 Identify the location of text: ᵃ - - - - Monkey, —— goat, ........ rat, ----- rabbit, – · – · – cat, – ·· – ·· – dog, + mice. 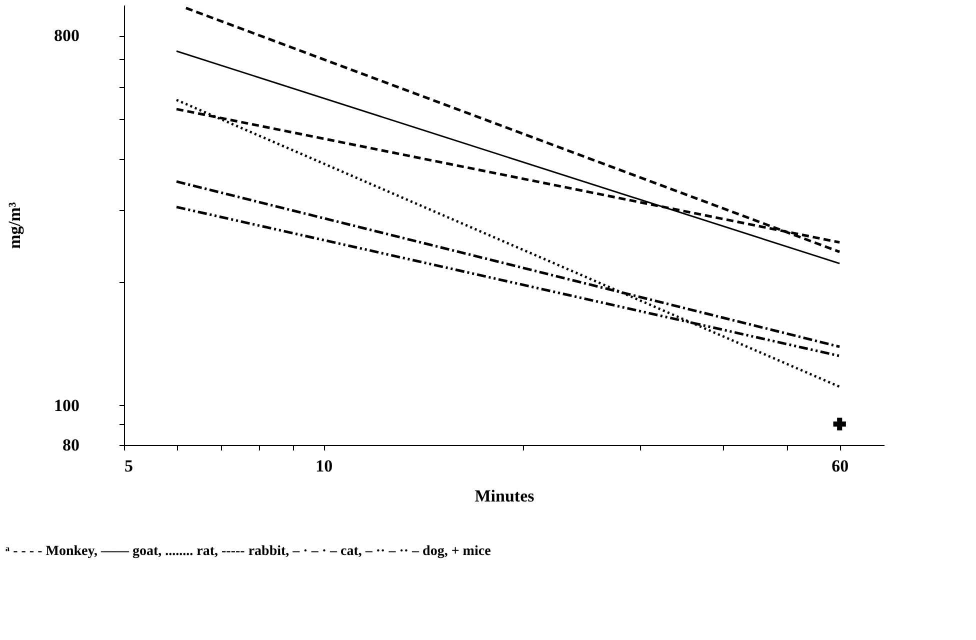
(248, 551).